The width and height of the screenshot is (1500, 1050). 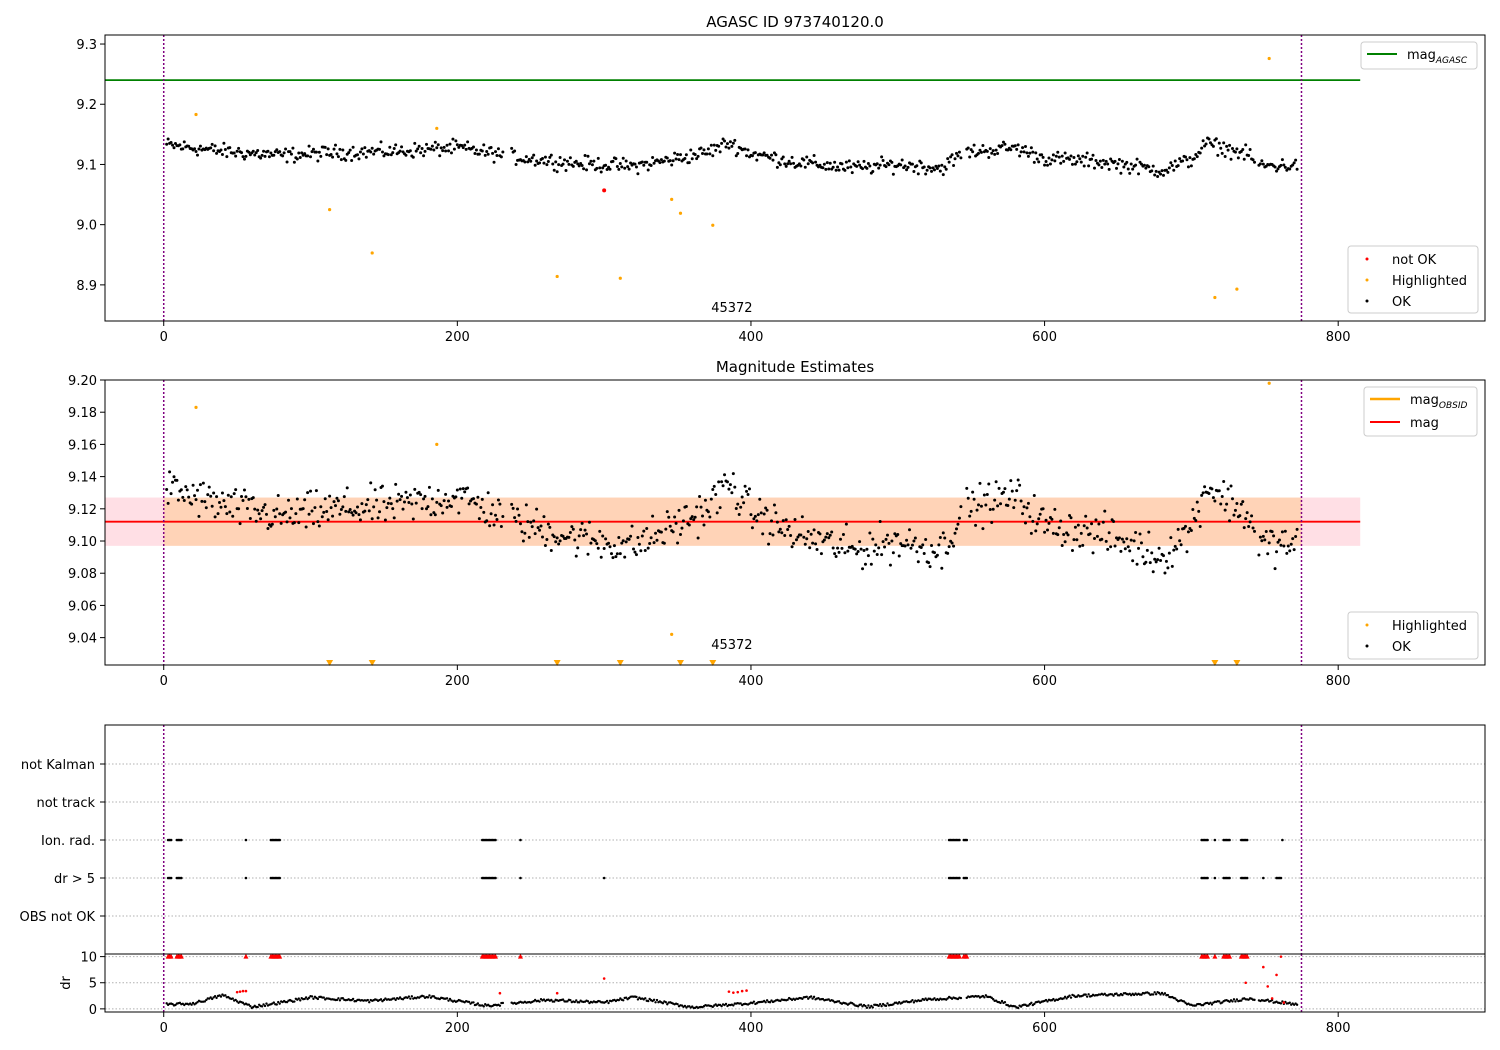 I want to click on data-point-highlighted, so click(x=437, y=444).